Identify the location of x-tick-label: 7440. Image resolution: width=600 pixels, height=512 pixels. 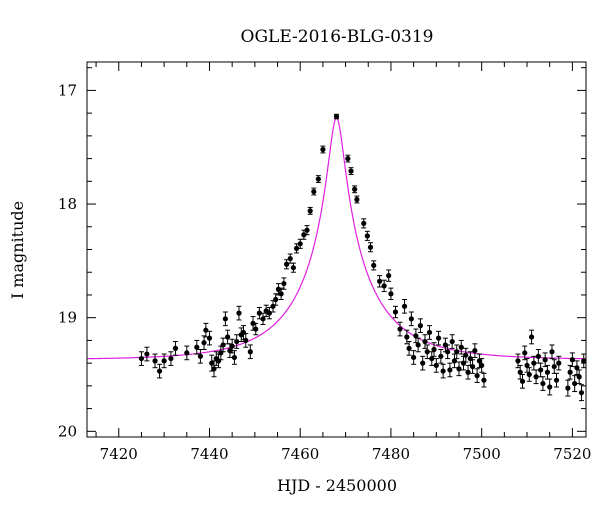
(209, 454).